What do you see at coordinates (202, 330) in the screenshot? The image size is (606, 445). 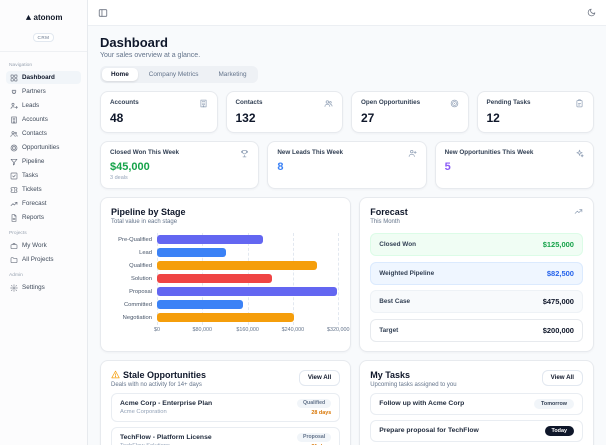 I see `chart-x-tick: $80,000` at bounding box center [202, 330].